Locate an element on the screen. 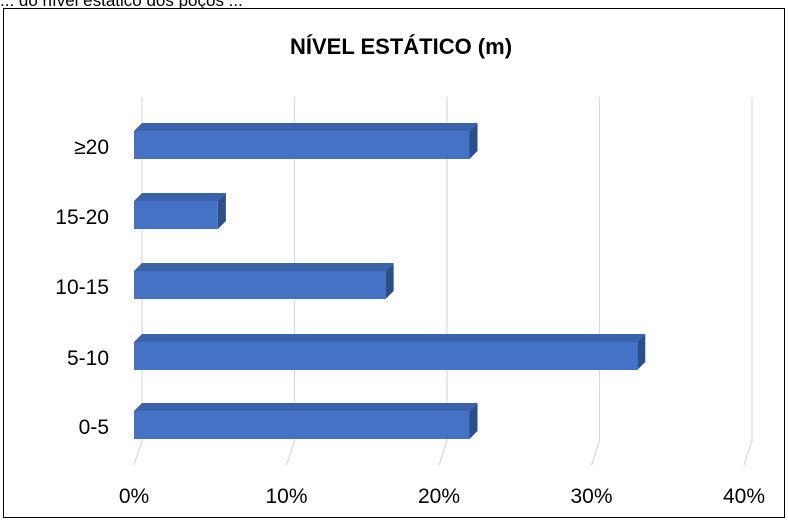 This screenshot has width=788, height=521. x-tick-label: 40% is located at coordinates (744, 496).